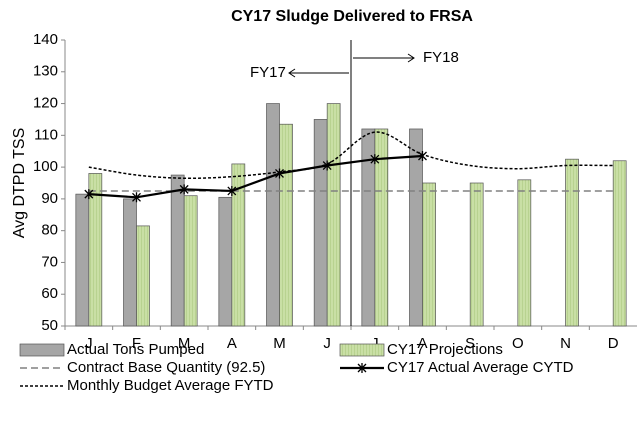 The height and width of the screenshot is (430, 640). Describe the element at coordinates (613, 343) in the screenshot. I see `x-tick-label: D` at that location.